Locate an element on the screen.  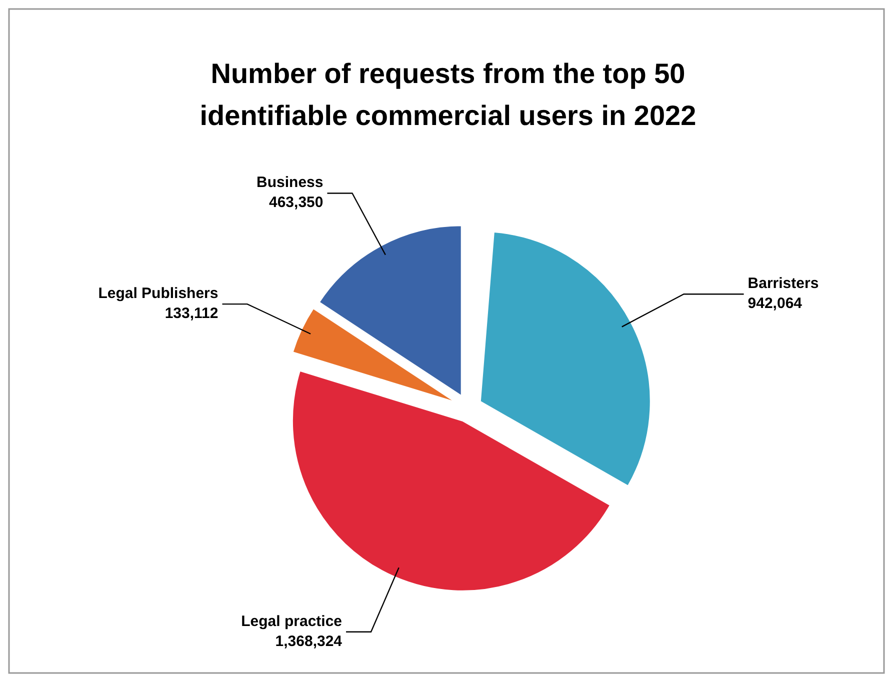
data-label: 942,064 is located at coordinates (775, 303).